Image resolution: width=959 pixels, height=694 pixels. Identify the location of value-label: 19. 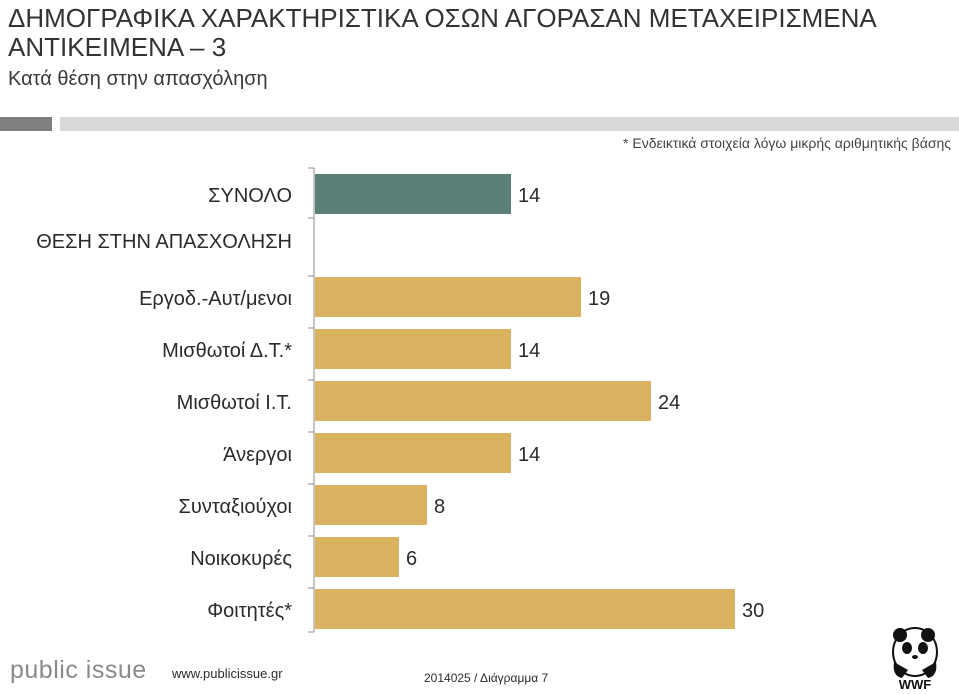
(599, 299).